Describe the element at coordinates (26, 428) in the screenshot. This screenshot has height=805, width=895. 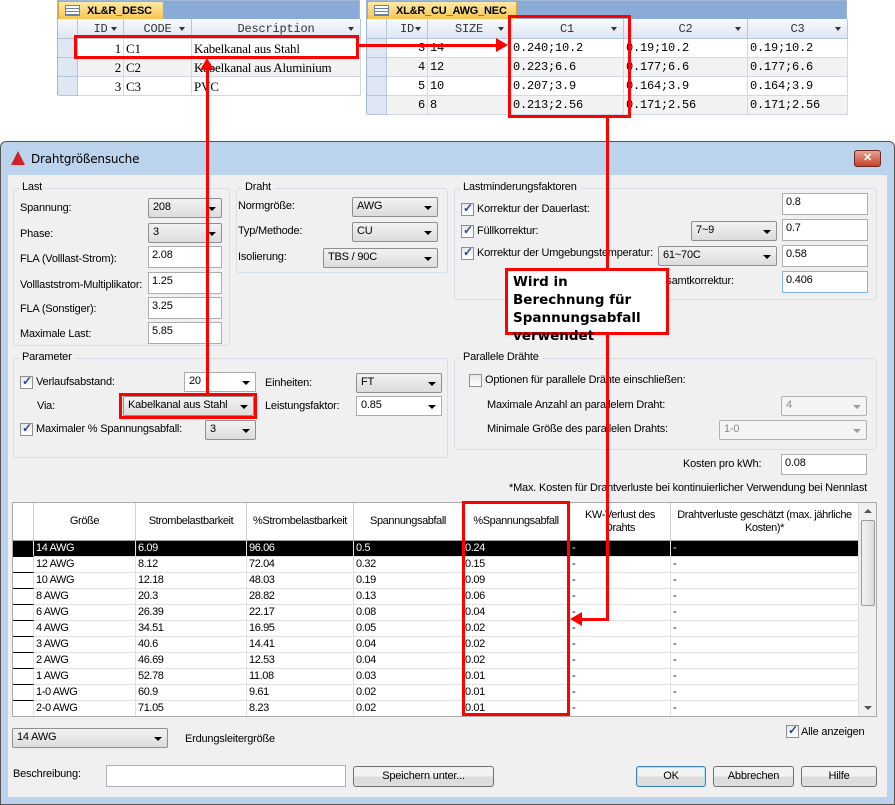
I see `maxsp-checkbox` at that location.